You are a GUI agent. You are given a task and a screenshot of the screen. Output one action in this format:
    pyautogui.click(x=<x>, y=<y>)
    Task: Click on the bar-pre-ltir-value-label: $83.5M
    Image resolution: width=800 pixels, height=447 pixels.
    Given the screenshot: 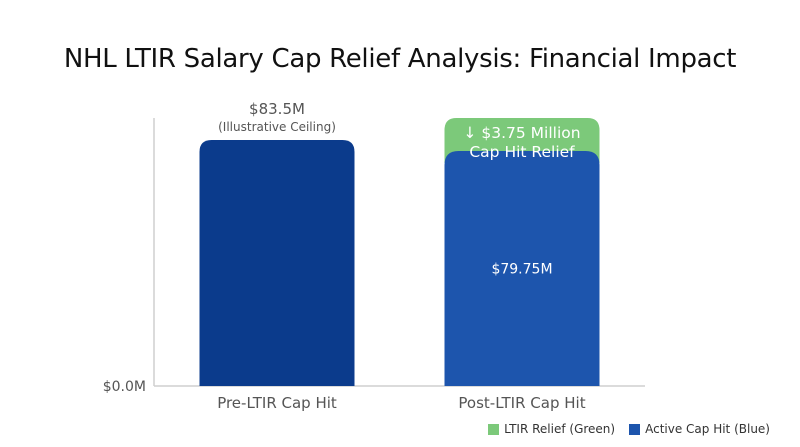 What is the action you would take?
    pyautogui.click(x=277, y=109)
    